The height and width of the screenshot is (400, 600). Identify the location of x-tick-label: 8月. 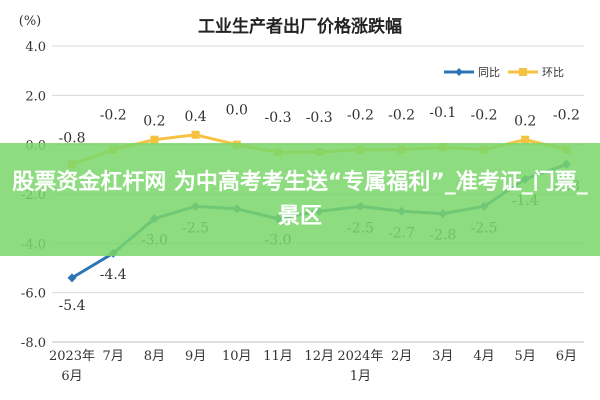
(154, 356).